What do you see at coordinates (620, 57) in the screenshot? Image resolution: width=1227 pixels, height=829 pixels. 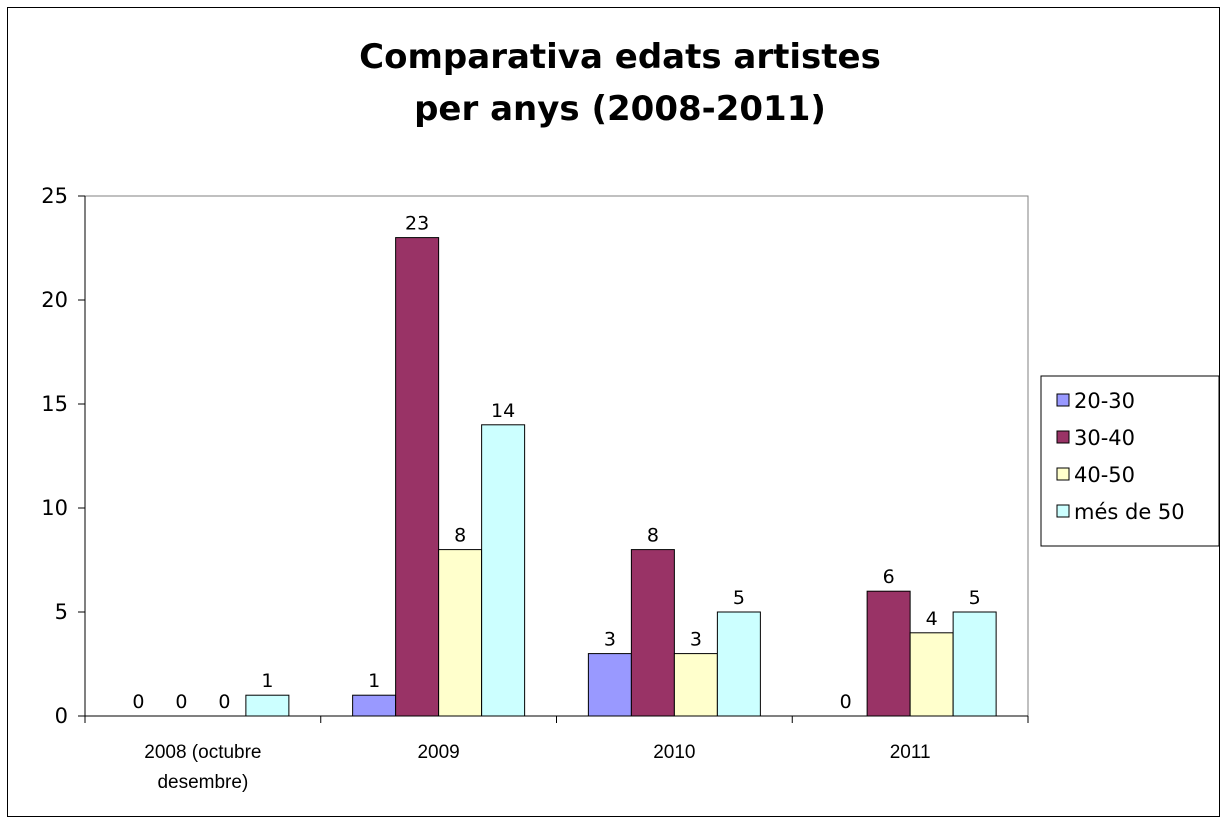 I see `chart-title-line-1: Comparativa edats artistes` at bounding box center [620, 57].